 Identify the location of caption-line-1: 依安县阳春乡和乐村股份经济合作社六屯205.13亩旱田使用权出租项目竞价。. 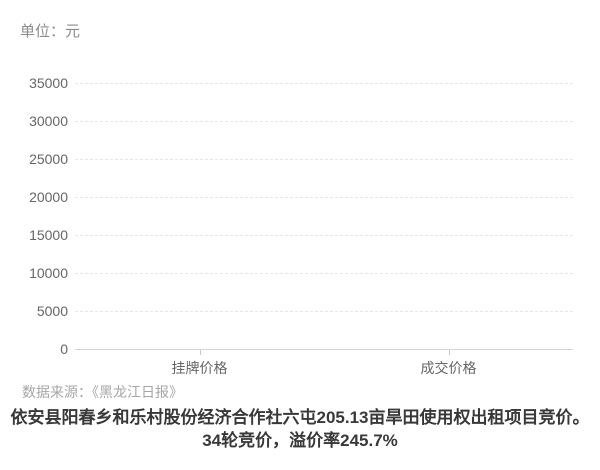
(300, 417).